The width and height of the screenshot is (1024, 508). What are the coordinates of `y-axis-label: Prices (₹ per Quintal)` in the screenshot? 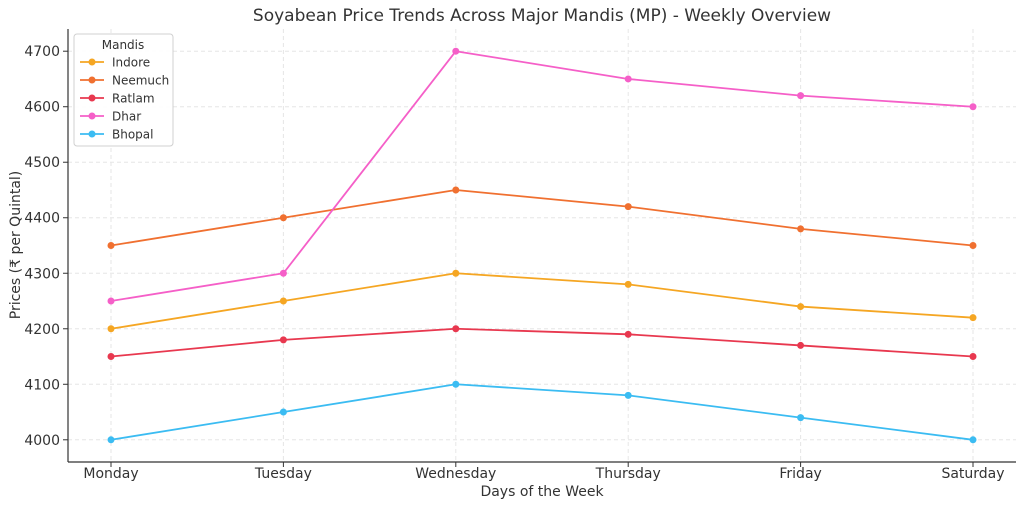 It's located at (16, 245).